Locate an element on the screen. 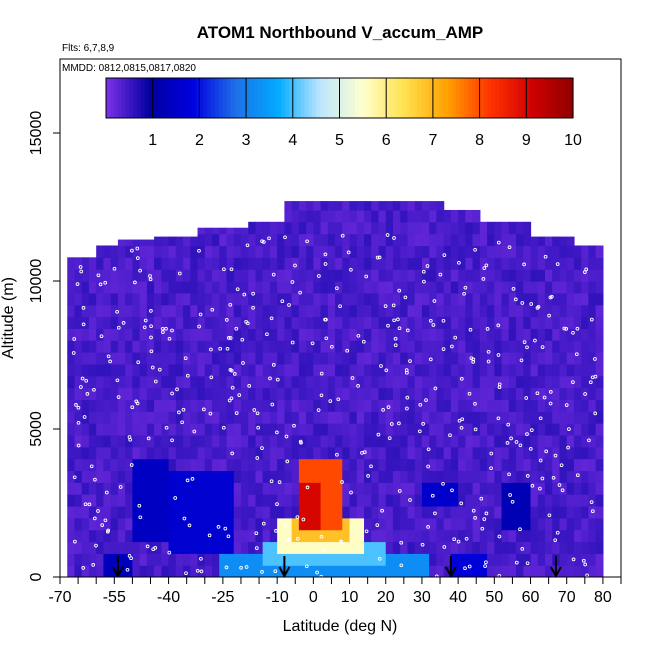 The width and height of the screenshot is (650, 650). x-tick-label: 80 is located at coordinates (603, 597).